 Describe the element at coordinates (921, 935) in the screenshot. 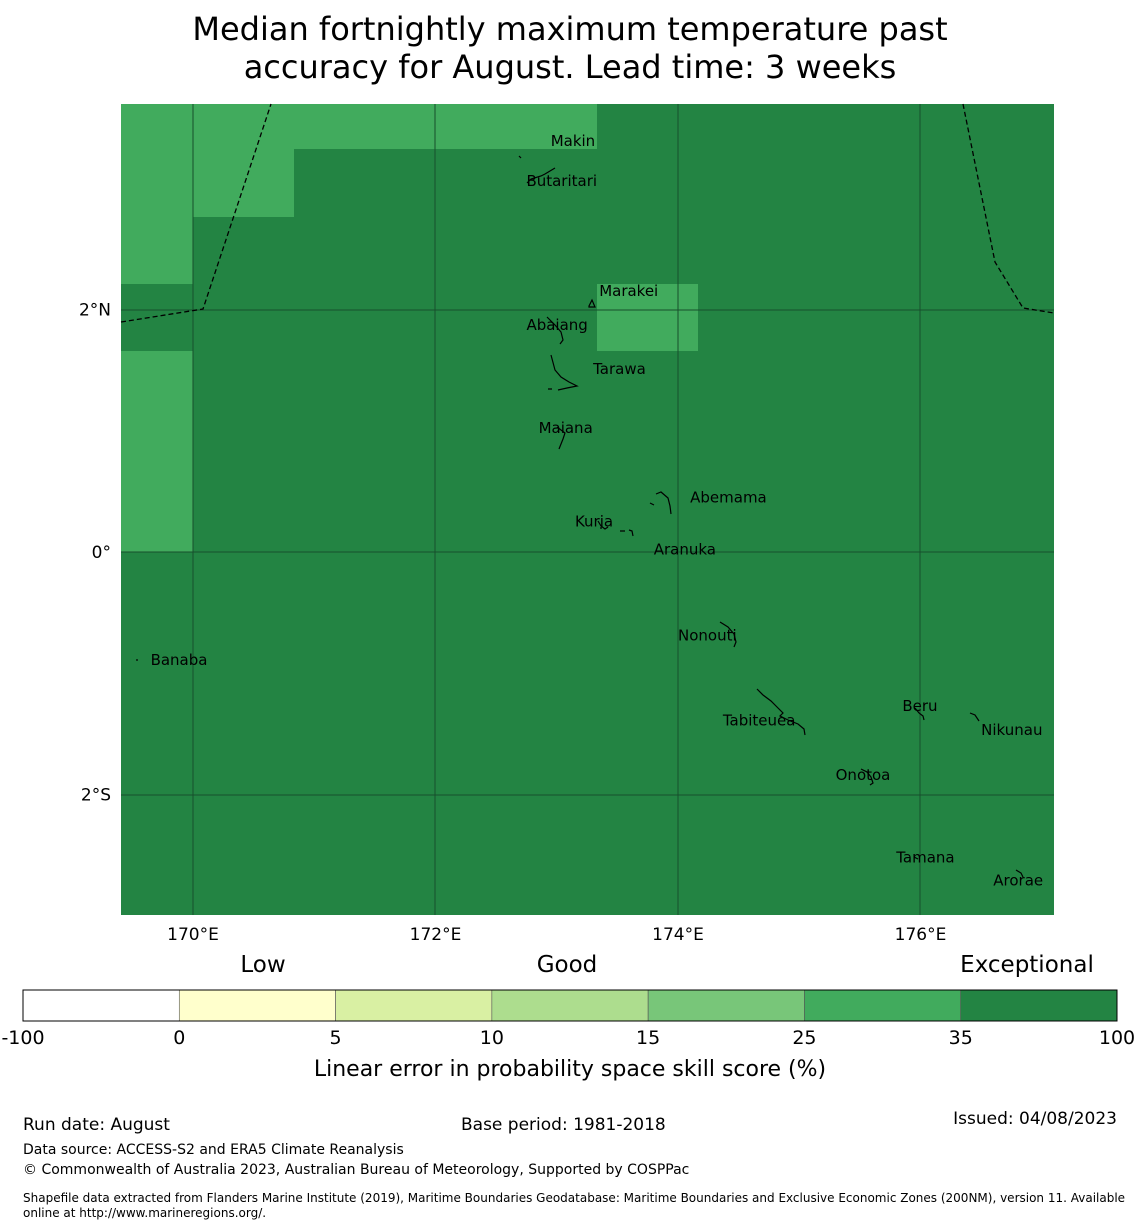

I see `x-tick-label: 176°E` at that location.